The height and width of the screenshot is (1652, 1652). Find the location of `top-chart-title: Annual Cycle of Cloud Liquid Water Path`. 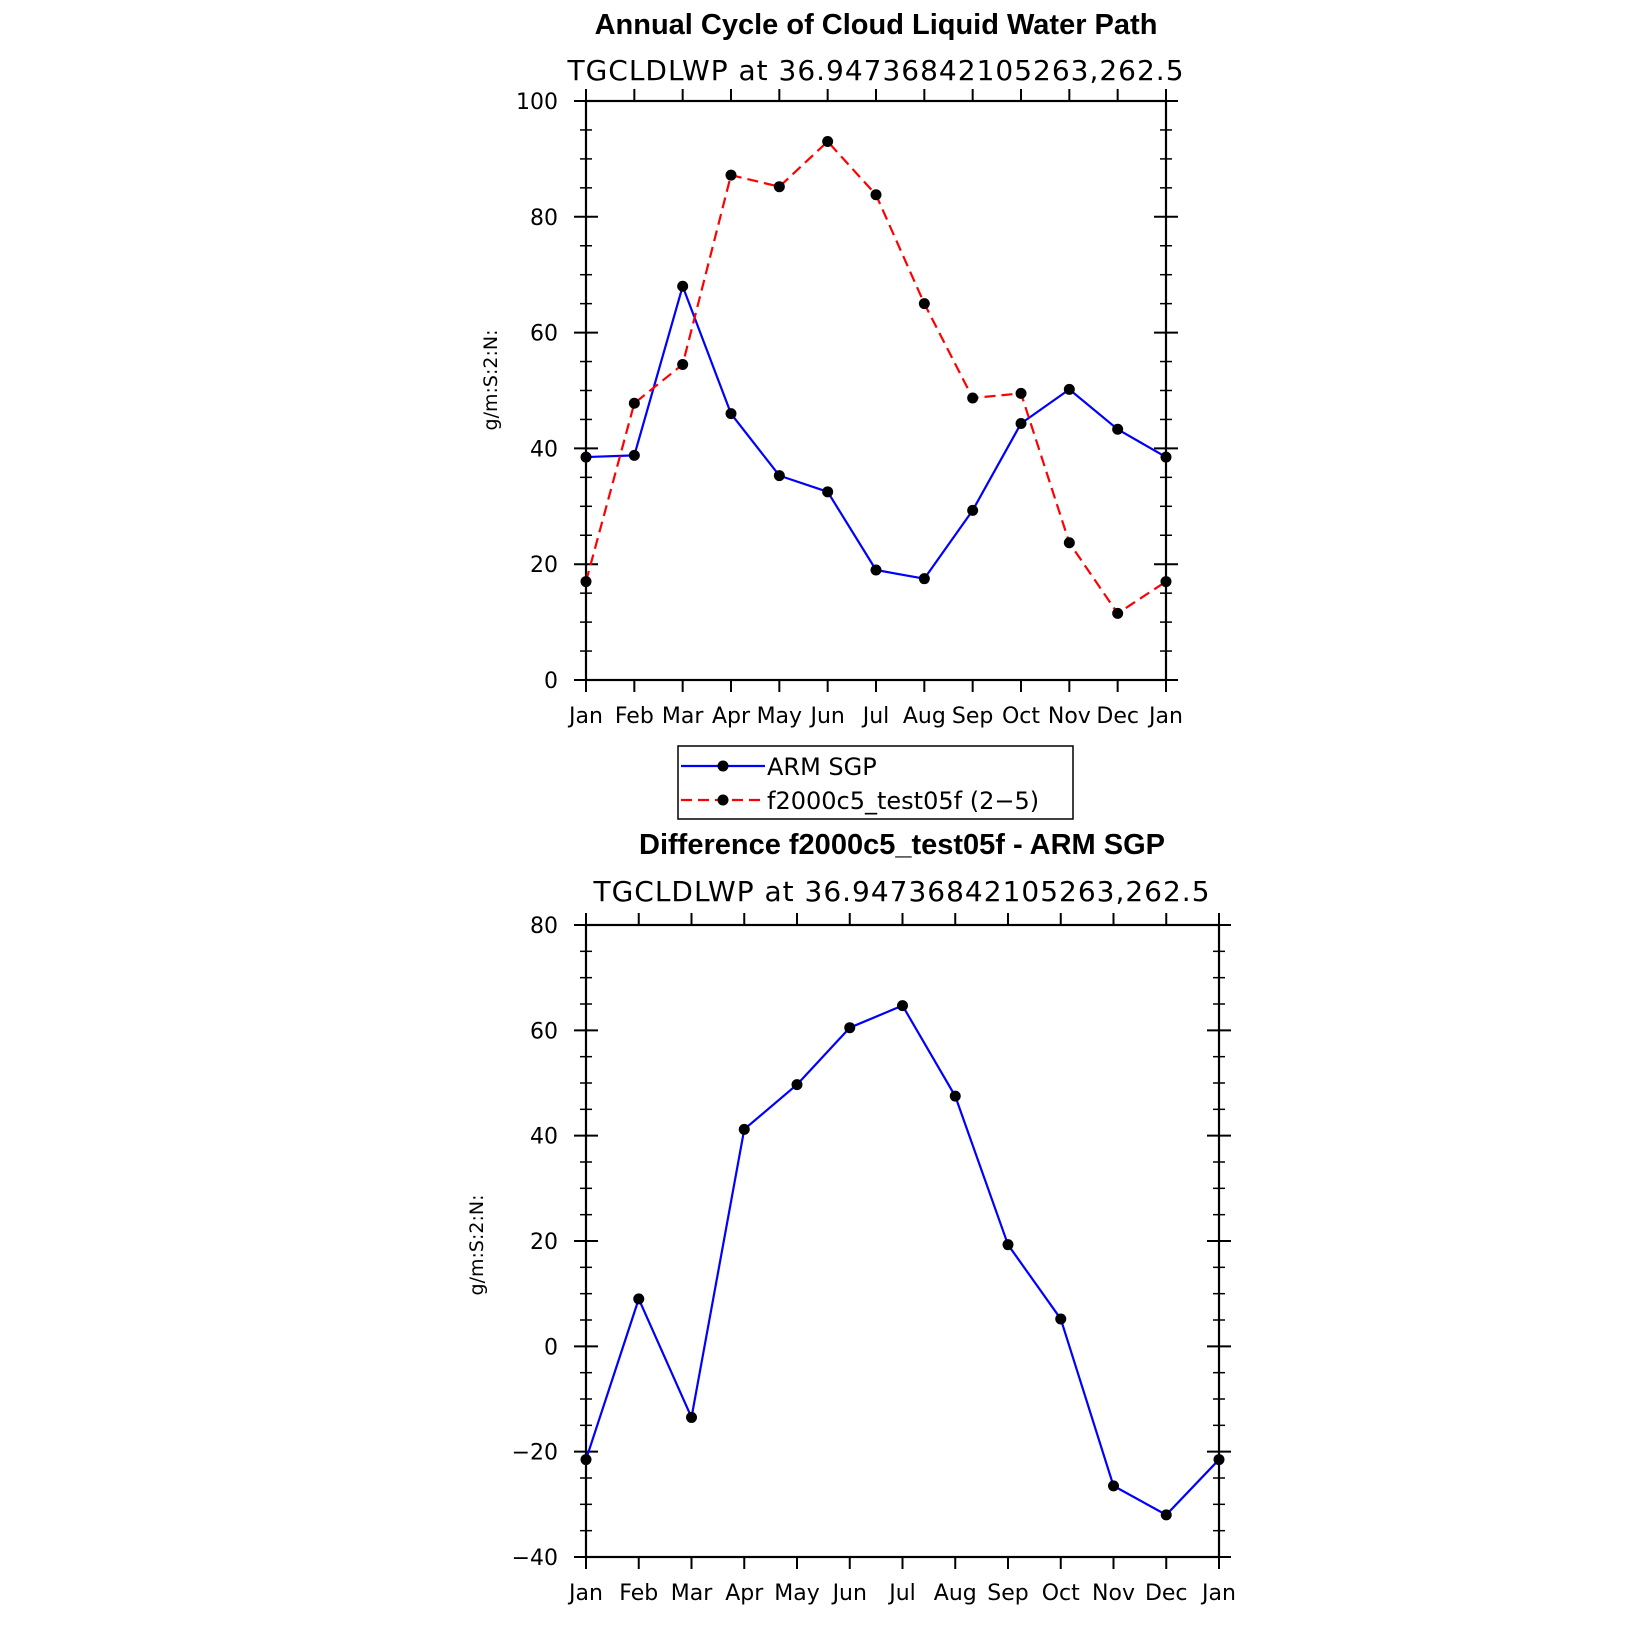

top-chart-title: Annual Cycle of Cloud Liquid Water Path is located at coordinates (876, 25).